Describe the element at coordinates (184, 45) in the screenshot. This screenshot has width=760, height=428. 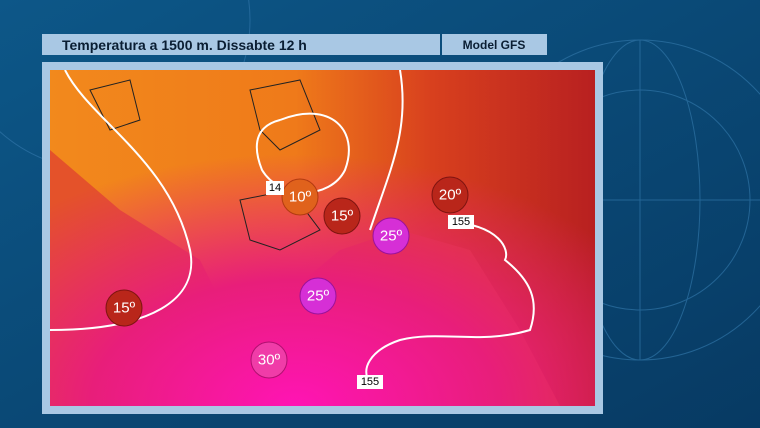
I see `map-title: Temperatura a 1500 m. Dissabte 12 h` at that location.